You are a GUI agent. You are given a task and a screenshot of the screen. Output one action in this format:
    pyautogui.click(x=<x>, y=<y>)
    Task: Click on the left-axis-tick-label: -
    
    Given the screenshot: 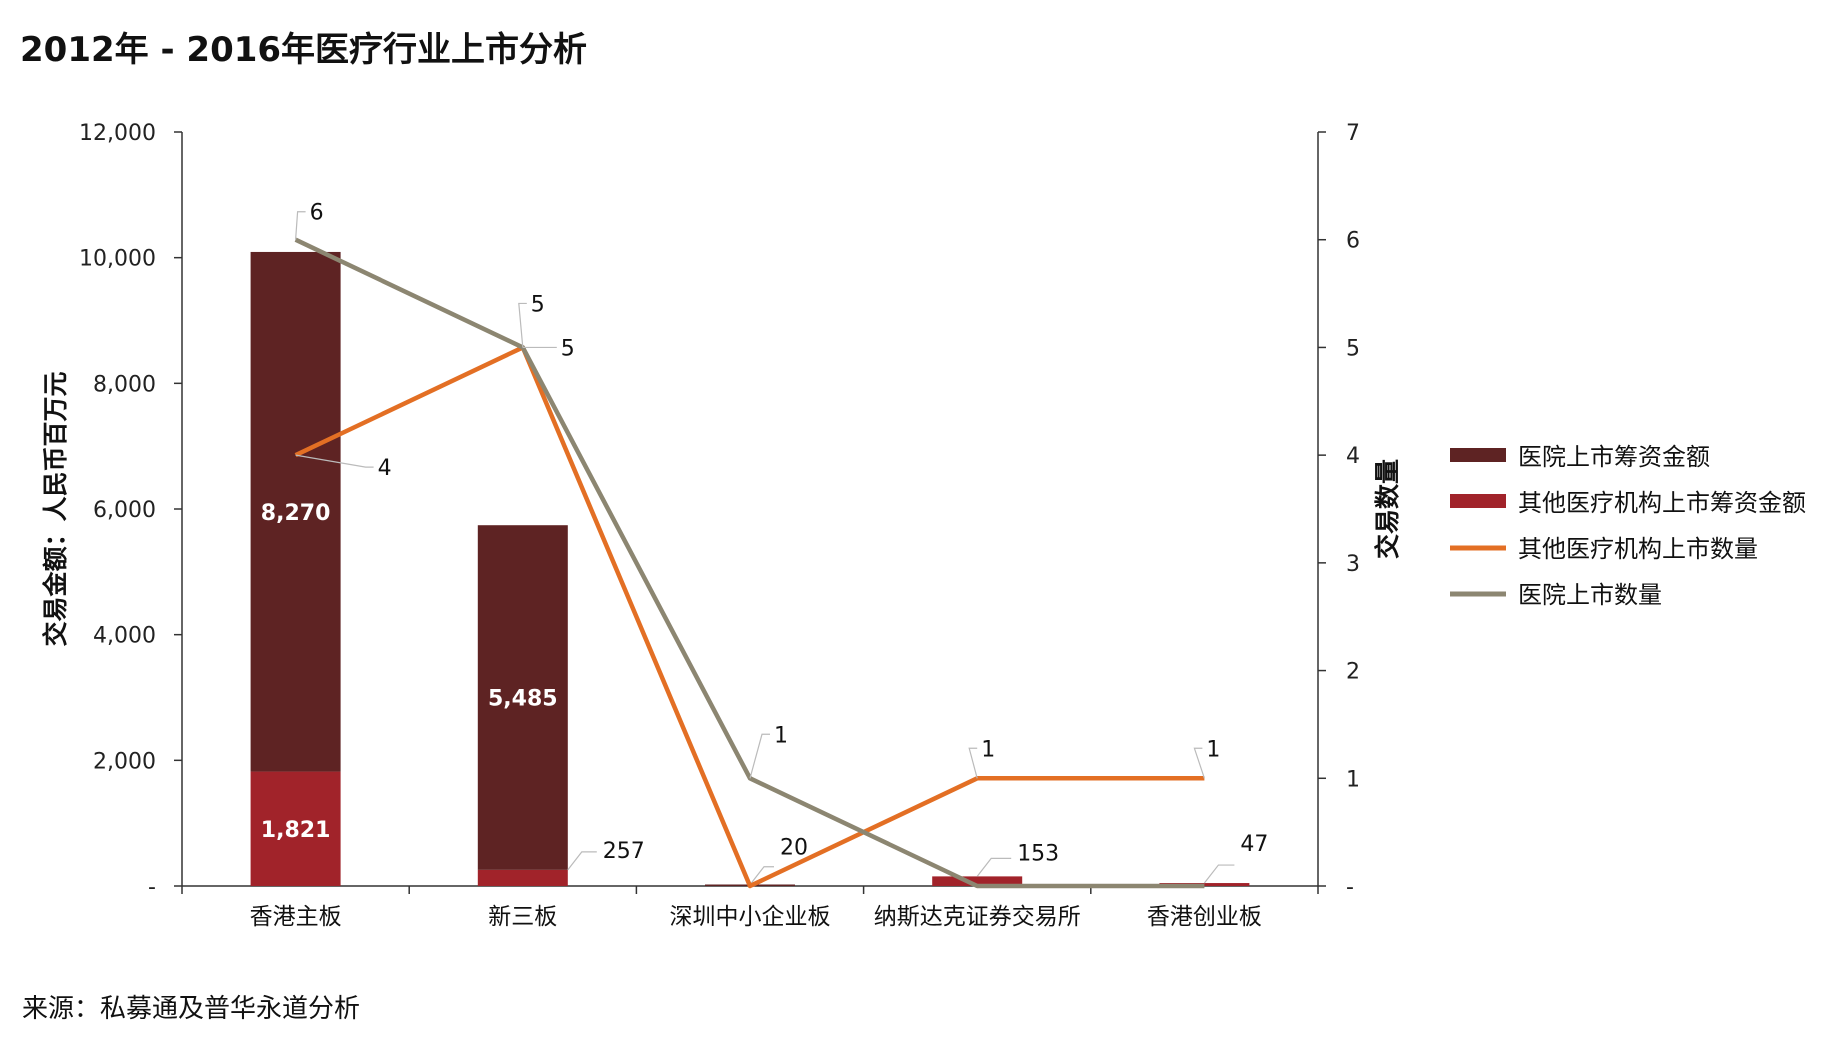 What is the action you would take?
    pyautogui.click(x=152, y=887)
    